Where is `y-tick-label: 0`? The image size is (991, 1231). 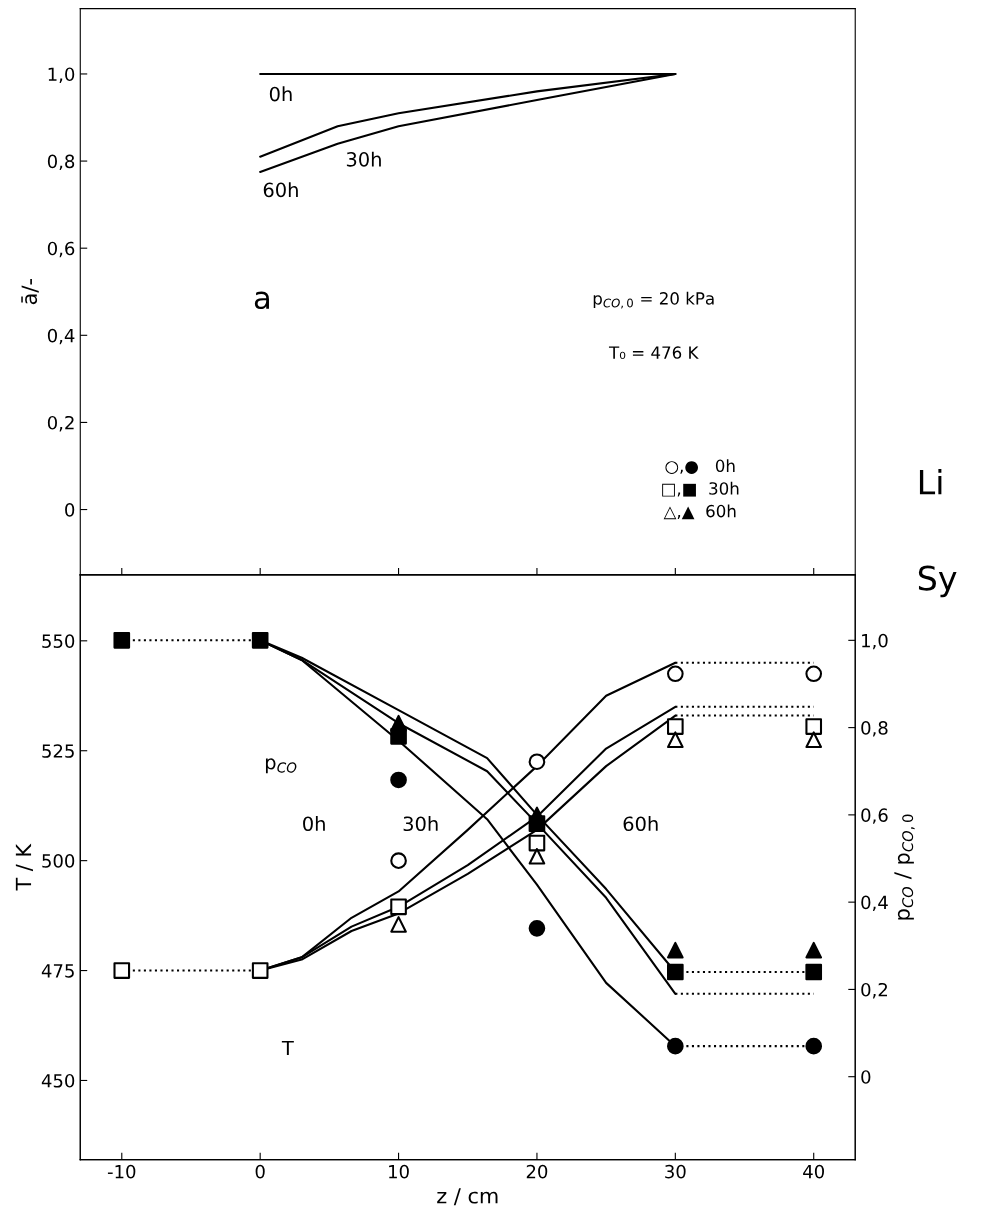 y-tick-label: 0 is located at coordinates (70, 510).